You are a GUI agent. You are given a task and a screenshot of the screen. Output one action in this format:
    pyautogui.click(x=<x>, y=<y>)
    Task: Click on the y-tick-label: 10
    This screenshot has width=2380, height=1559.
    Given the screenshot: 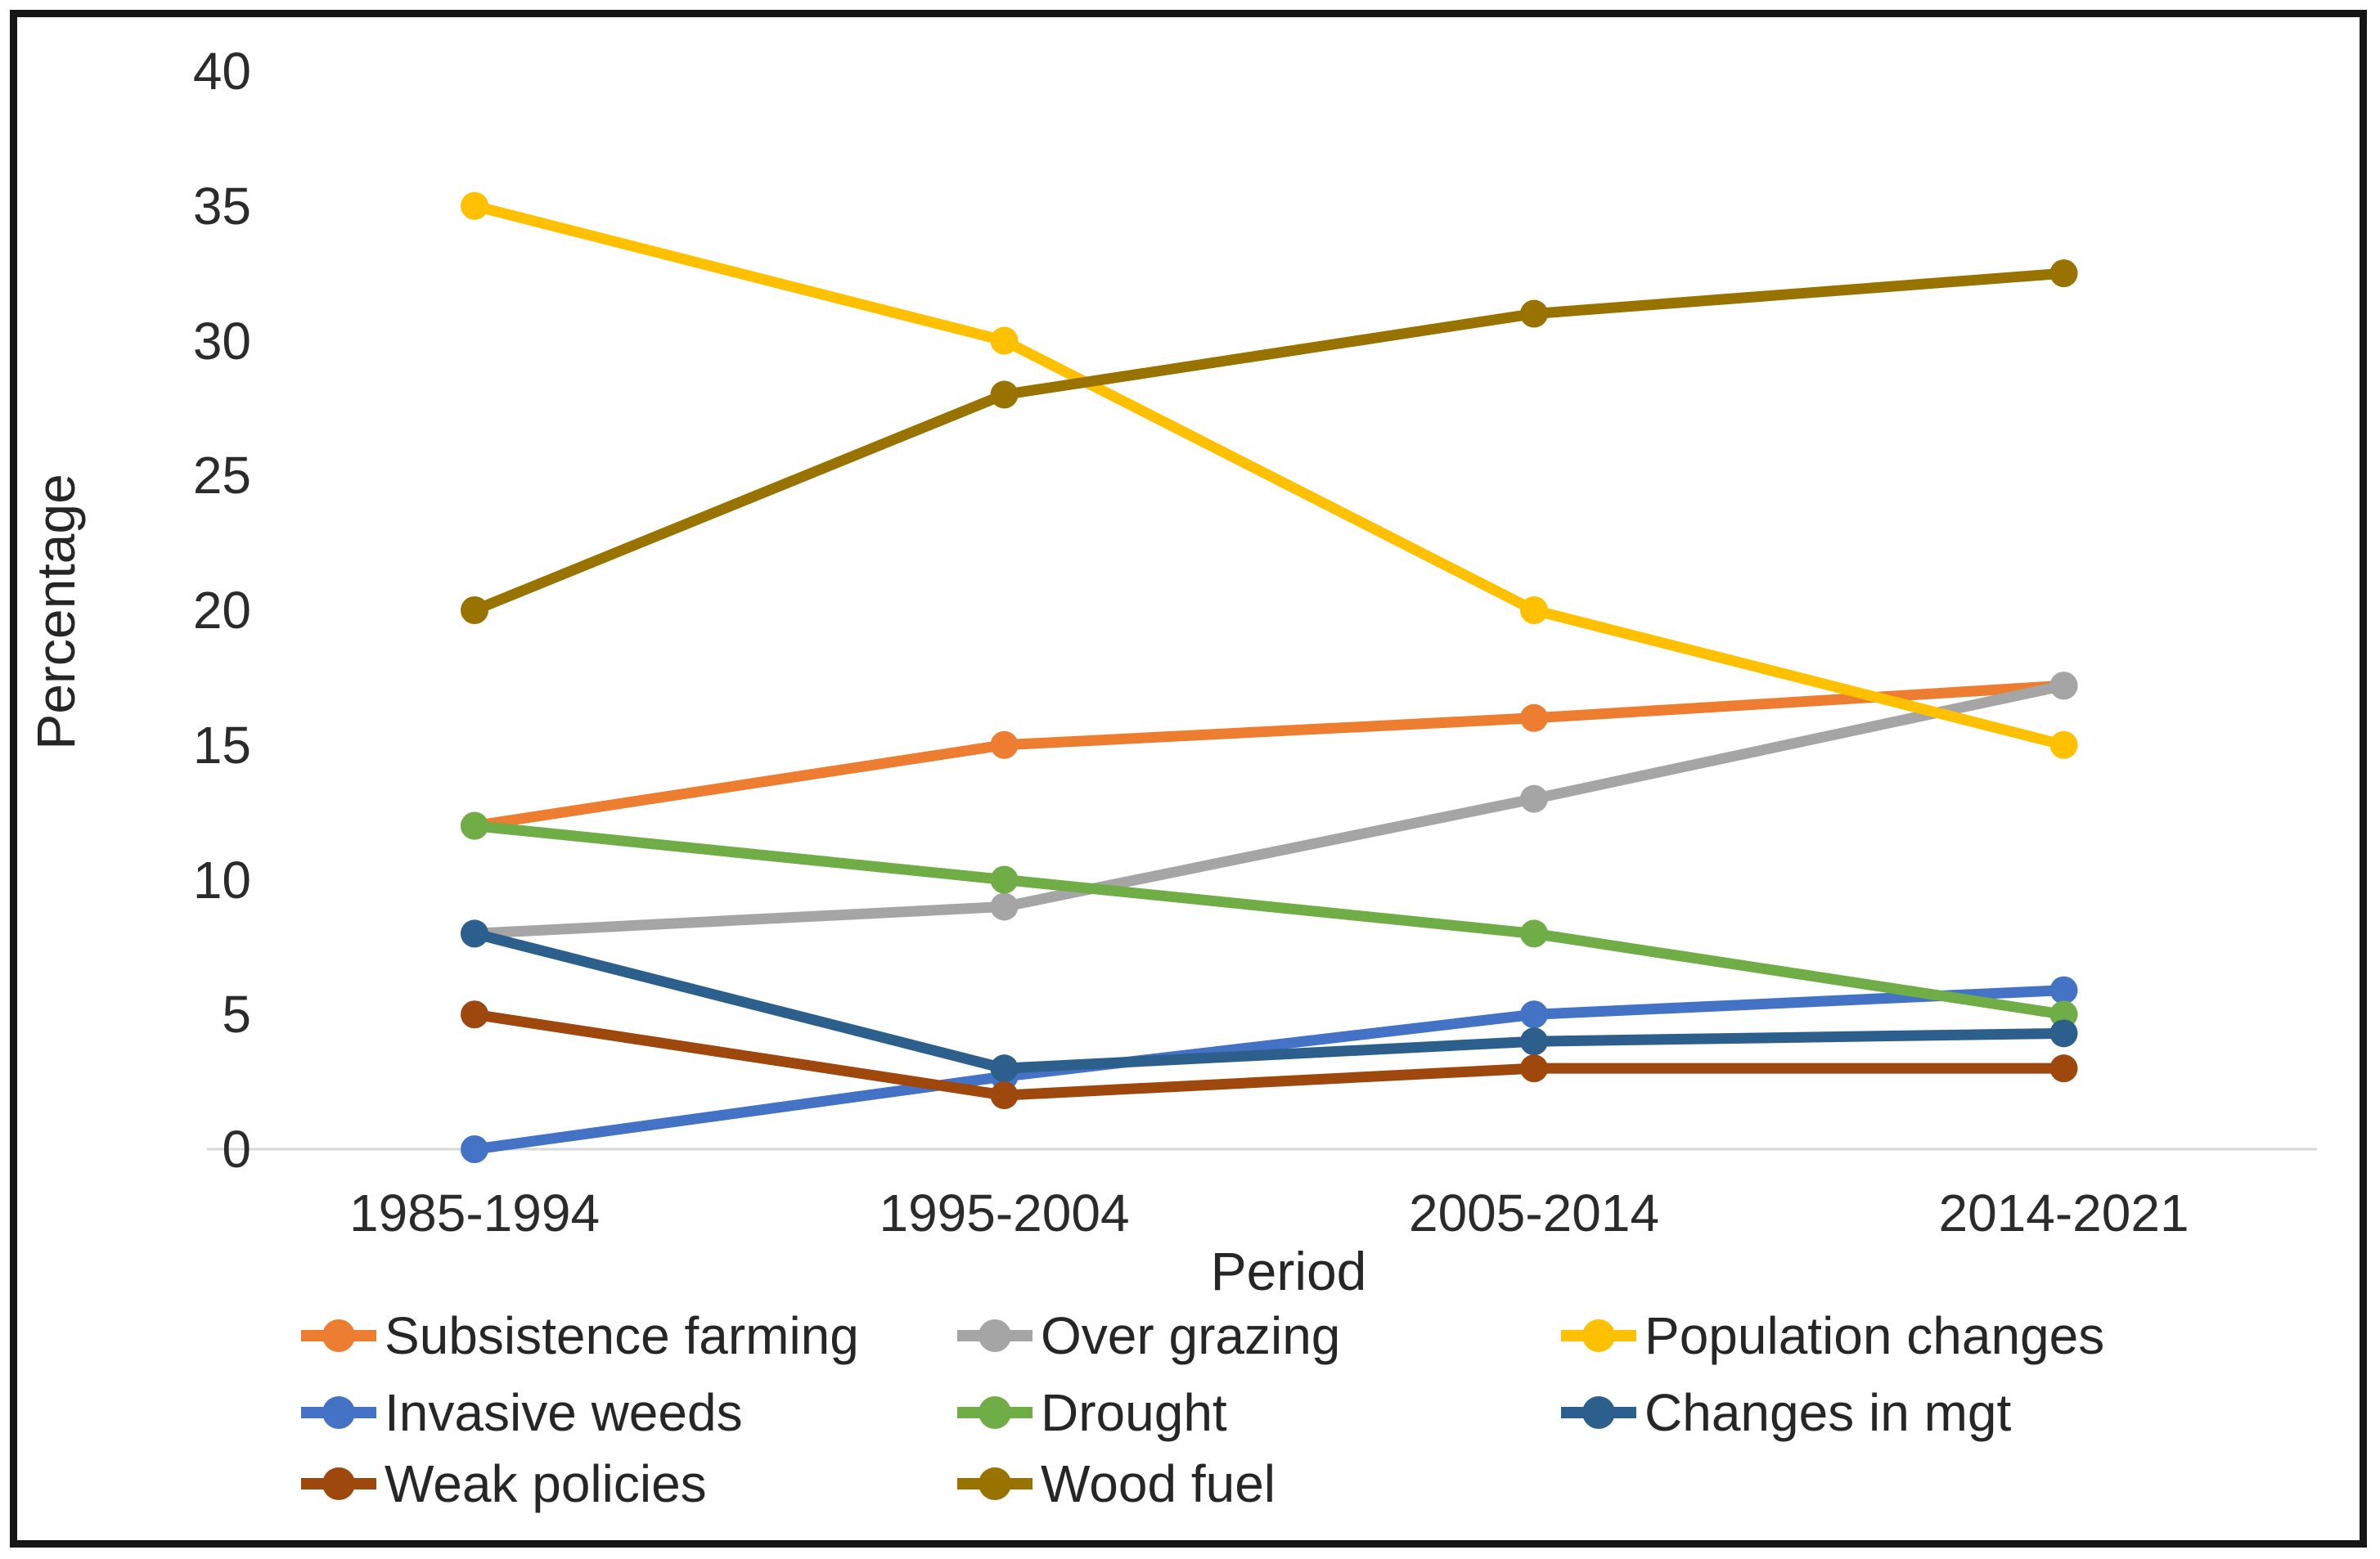 What is the action you would take?
    pyautogui.click(x=221, y=880)
    